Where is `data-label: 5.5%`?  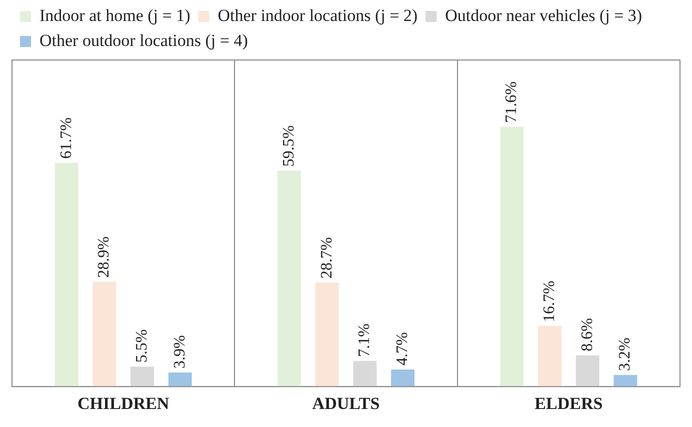
data-label: 5.5% is located at coordinates (141, 346).